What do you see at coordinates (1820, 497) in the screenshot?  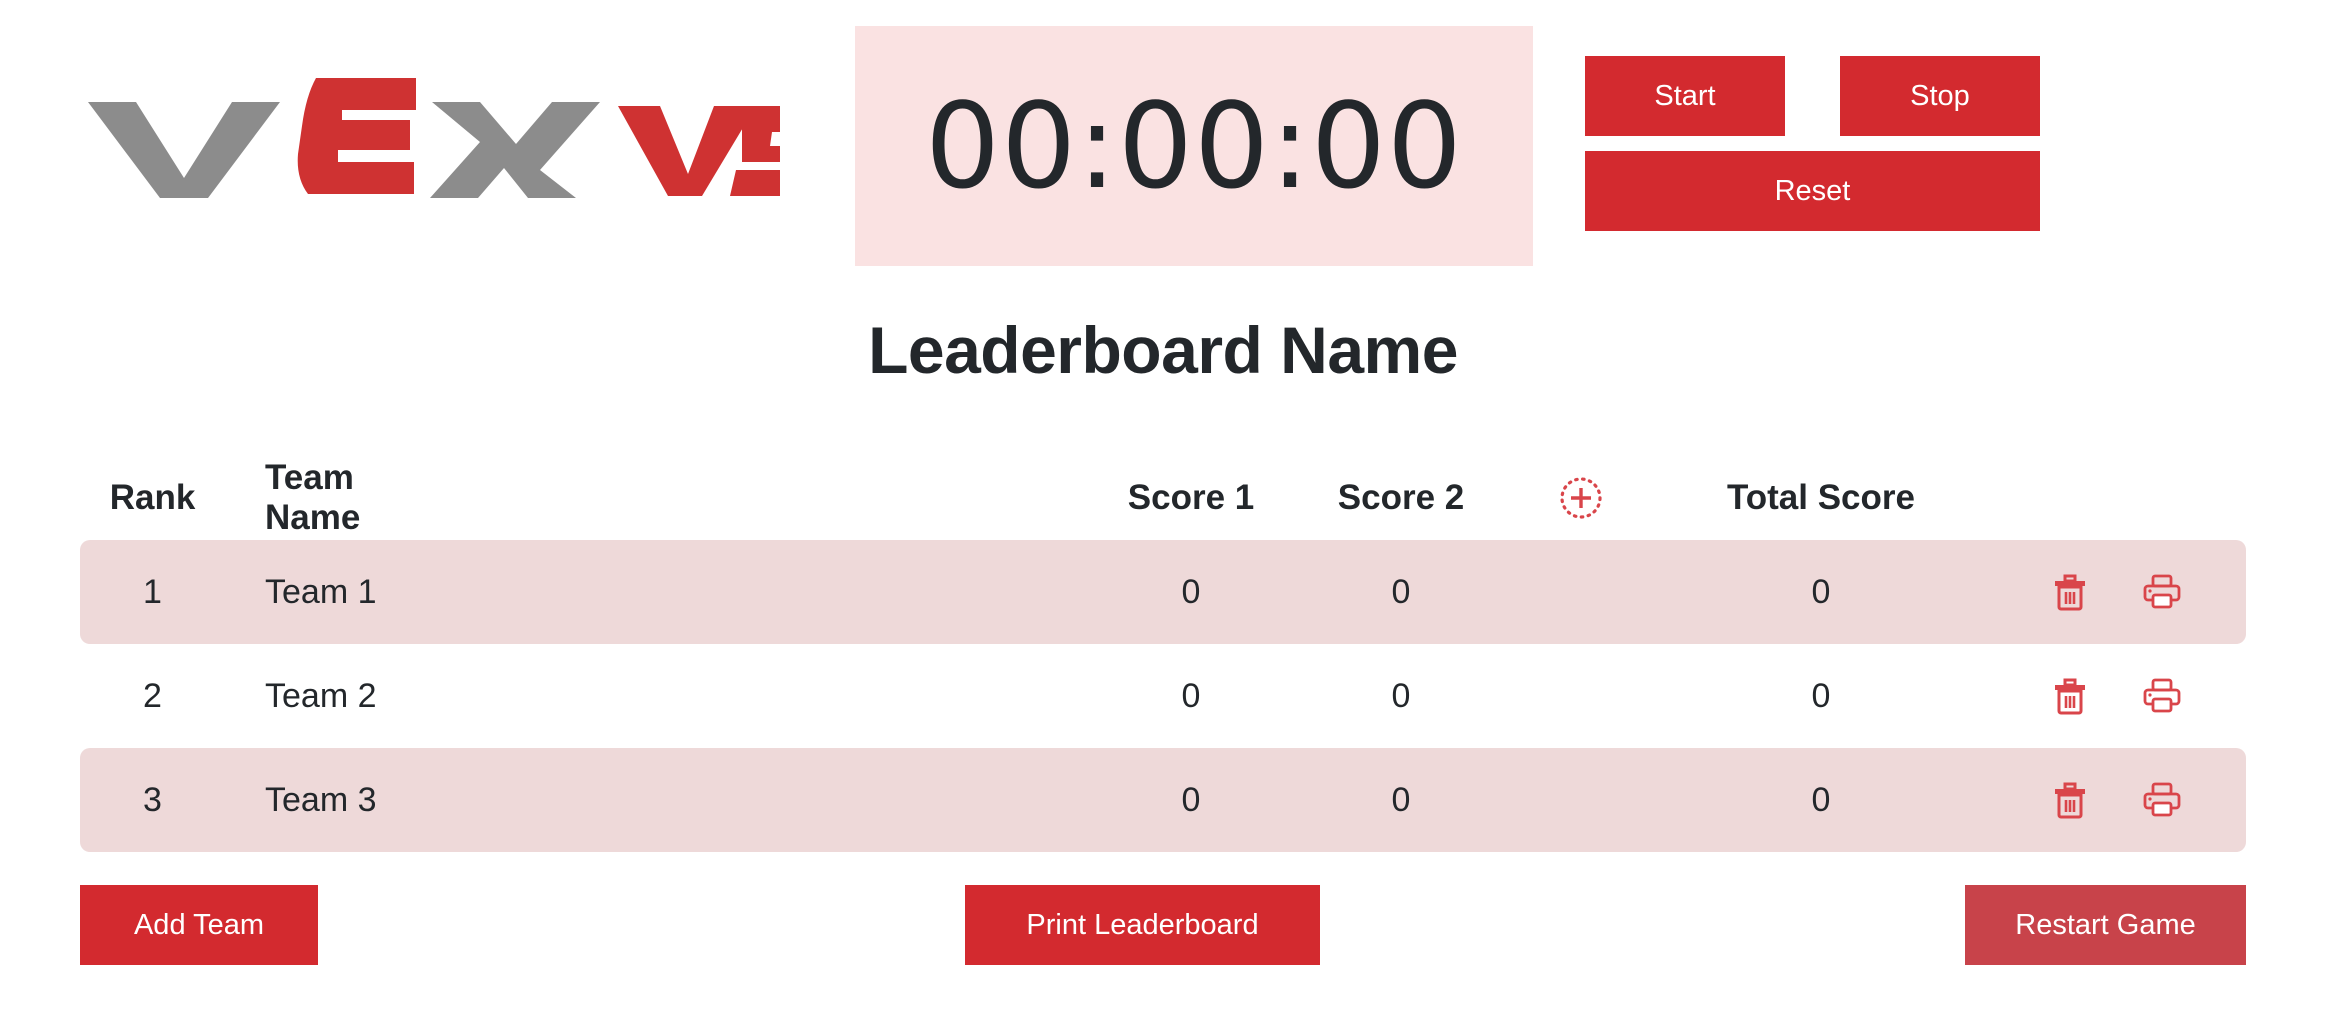 I see `header-total-score: Total Score` at bounding box center [1820, 497].